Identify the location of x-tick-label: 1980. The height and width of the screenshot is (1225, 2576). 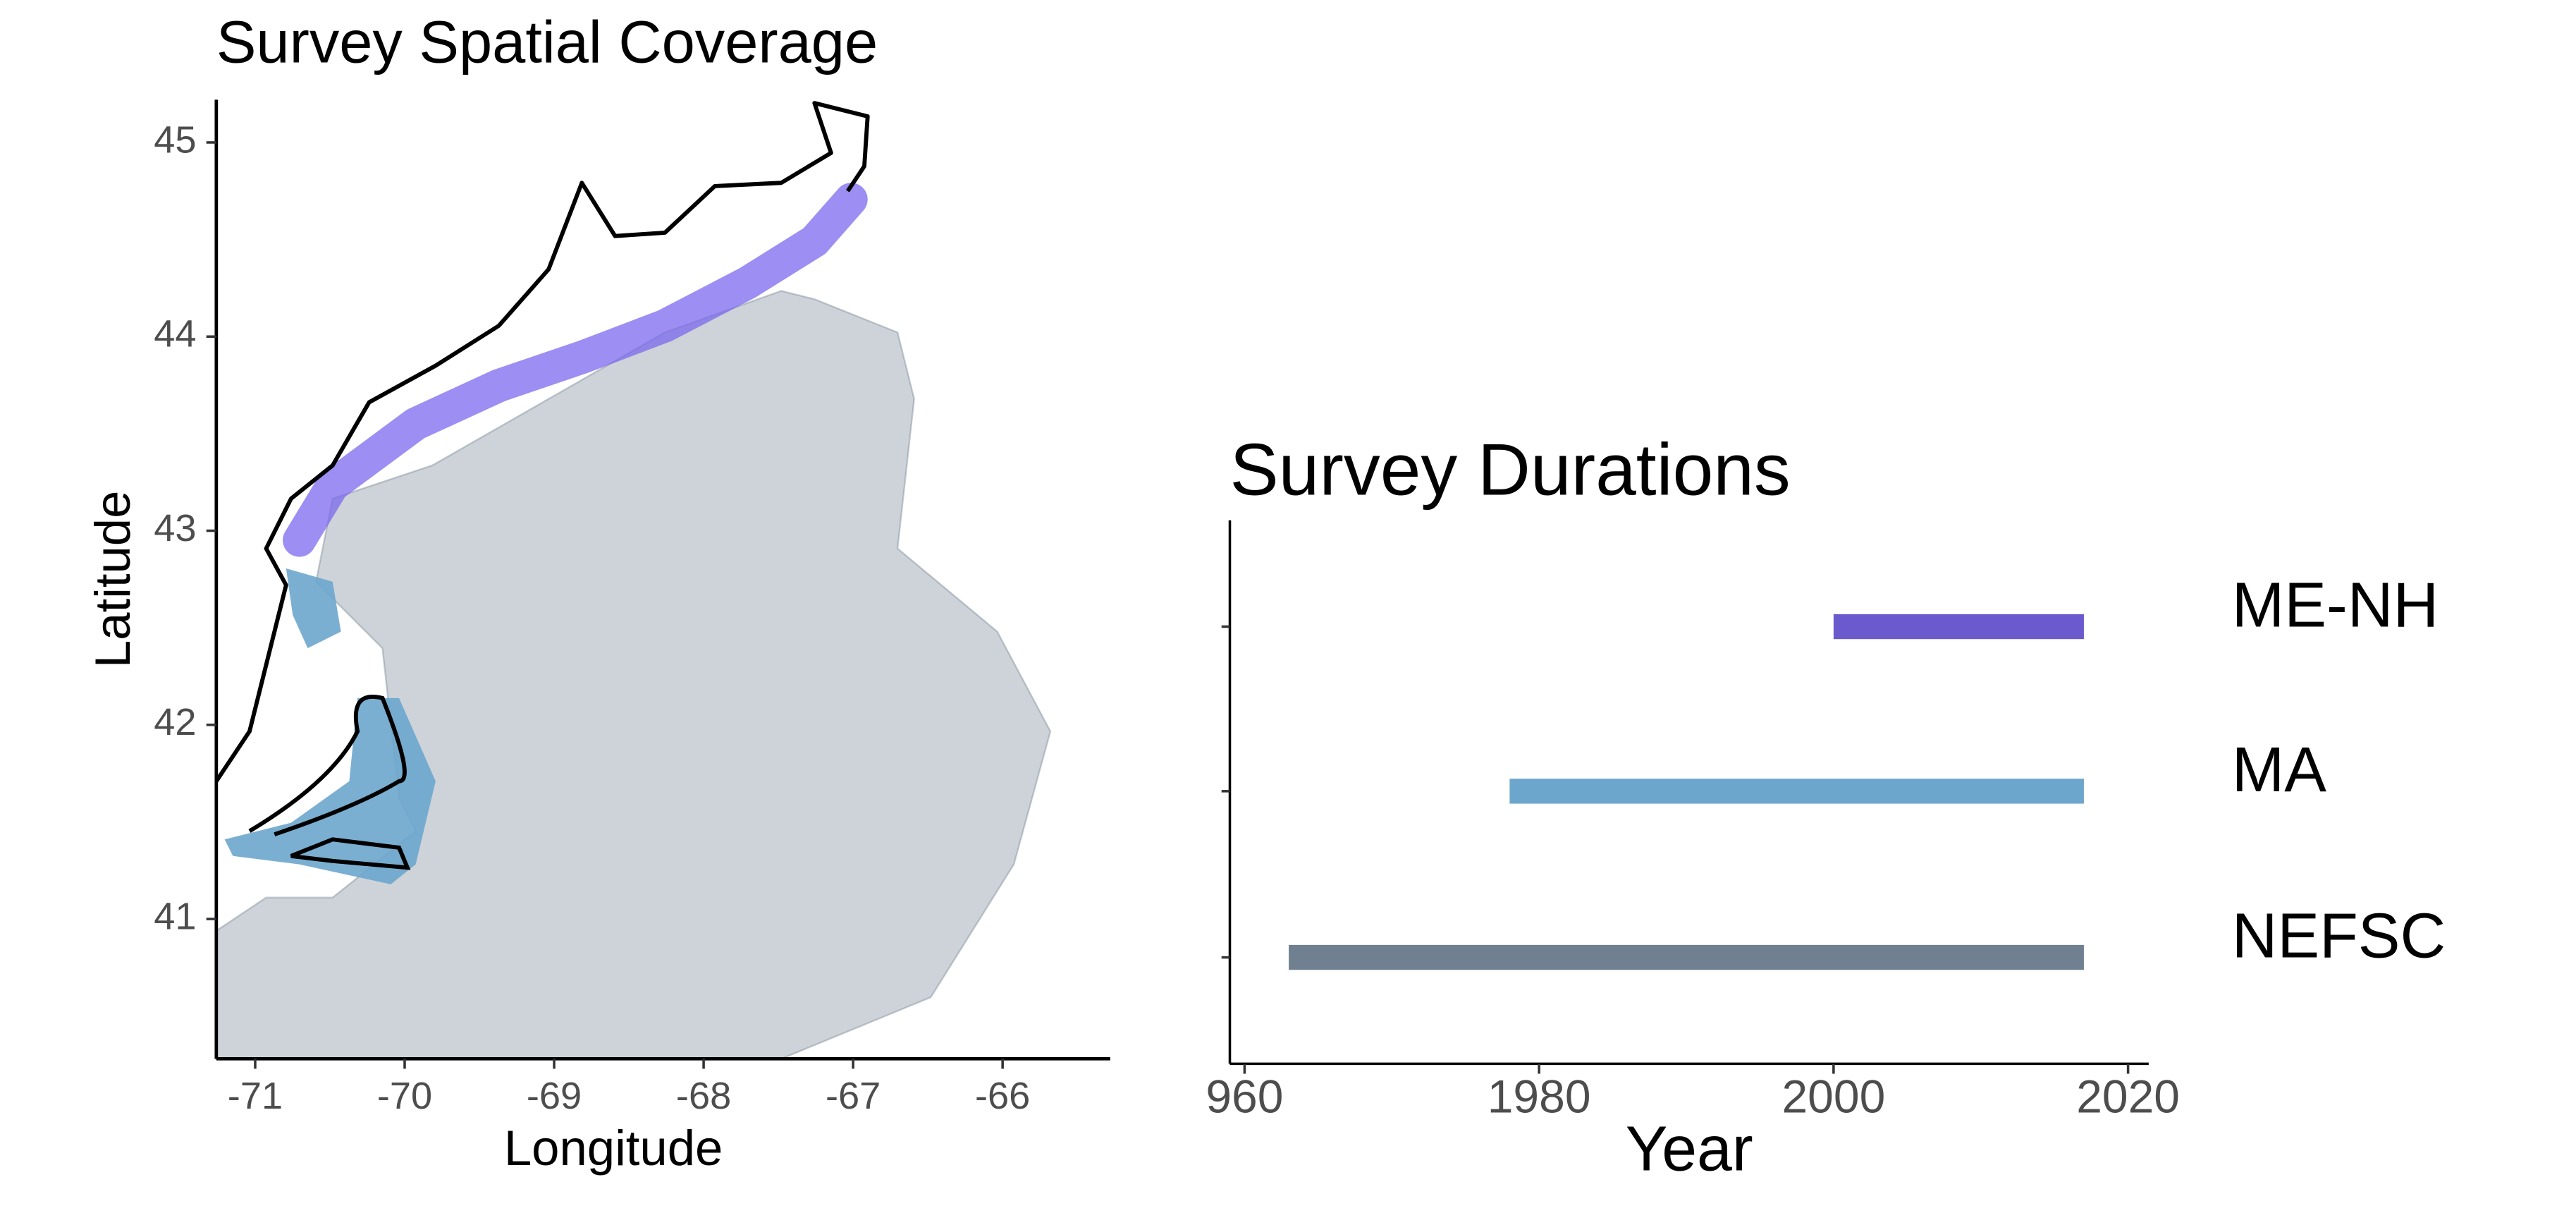
(1539, 1097).